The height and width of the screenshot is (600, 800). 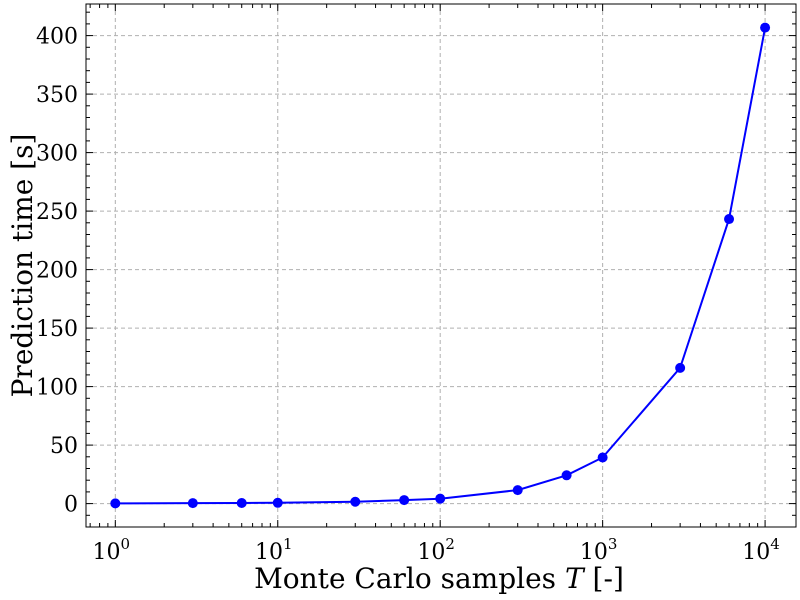 What do you see at coordinates (613, 544) in the screenshot?
I see `x-tick-exponent: 3` at bounding box center [613, 544].